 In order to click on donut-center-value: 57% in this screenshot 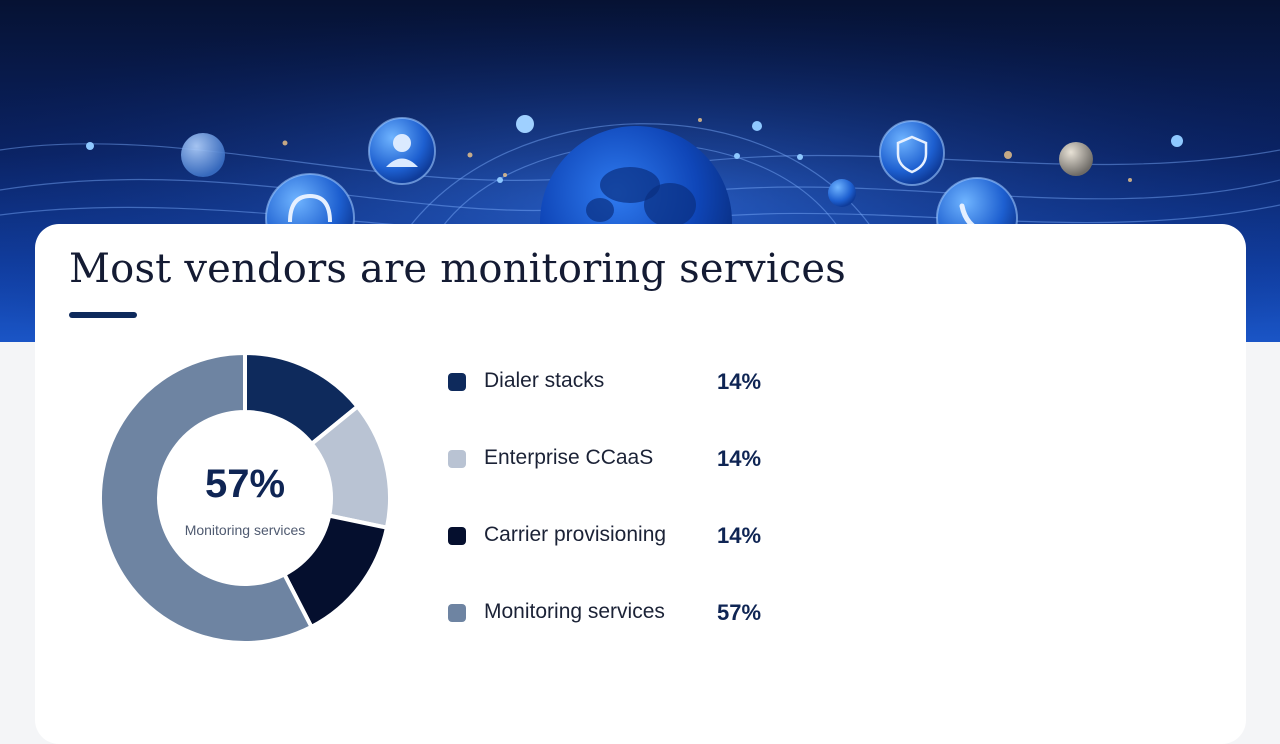, I will do `click(245, 484)`.